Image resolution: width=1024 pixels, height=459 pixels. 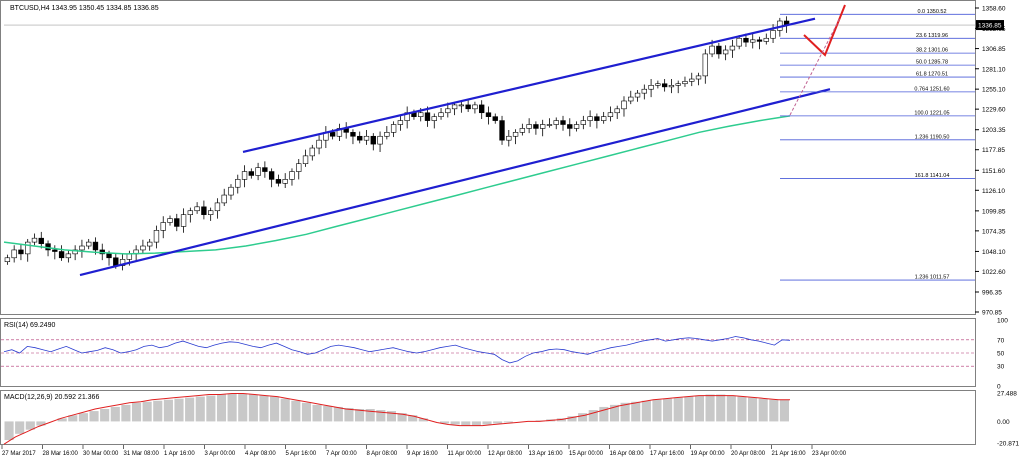 I want to click on fib-level-label: 1.236 1011.57, so click(x=932, y=278).